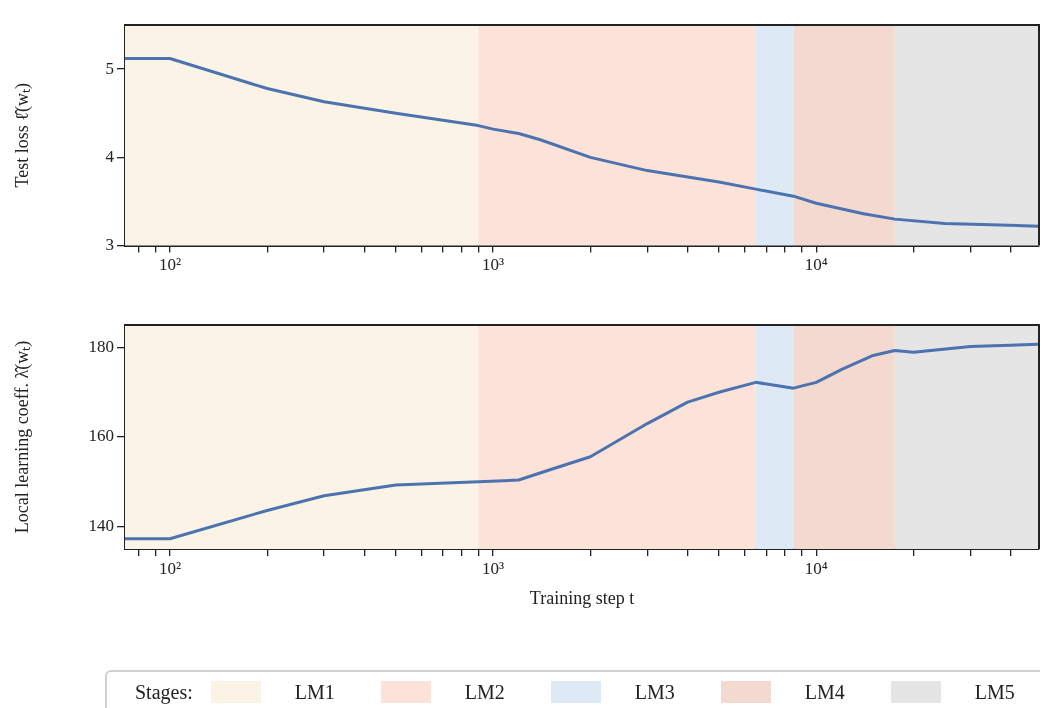 This screenshot has height=708, width=1040. What do you see at coordinates (654, 692) in the screenshot?
I see `legend-label: LM3` at bounding box center [654, 692].